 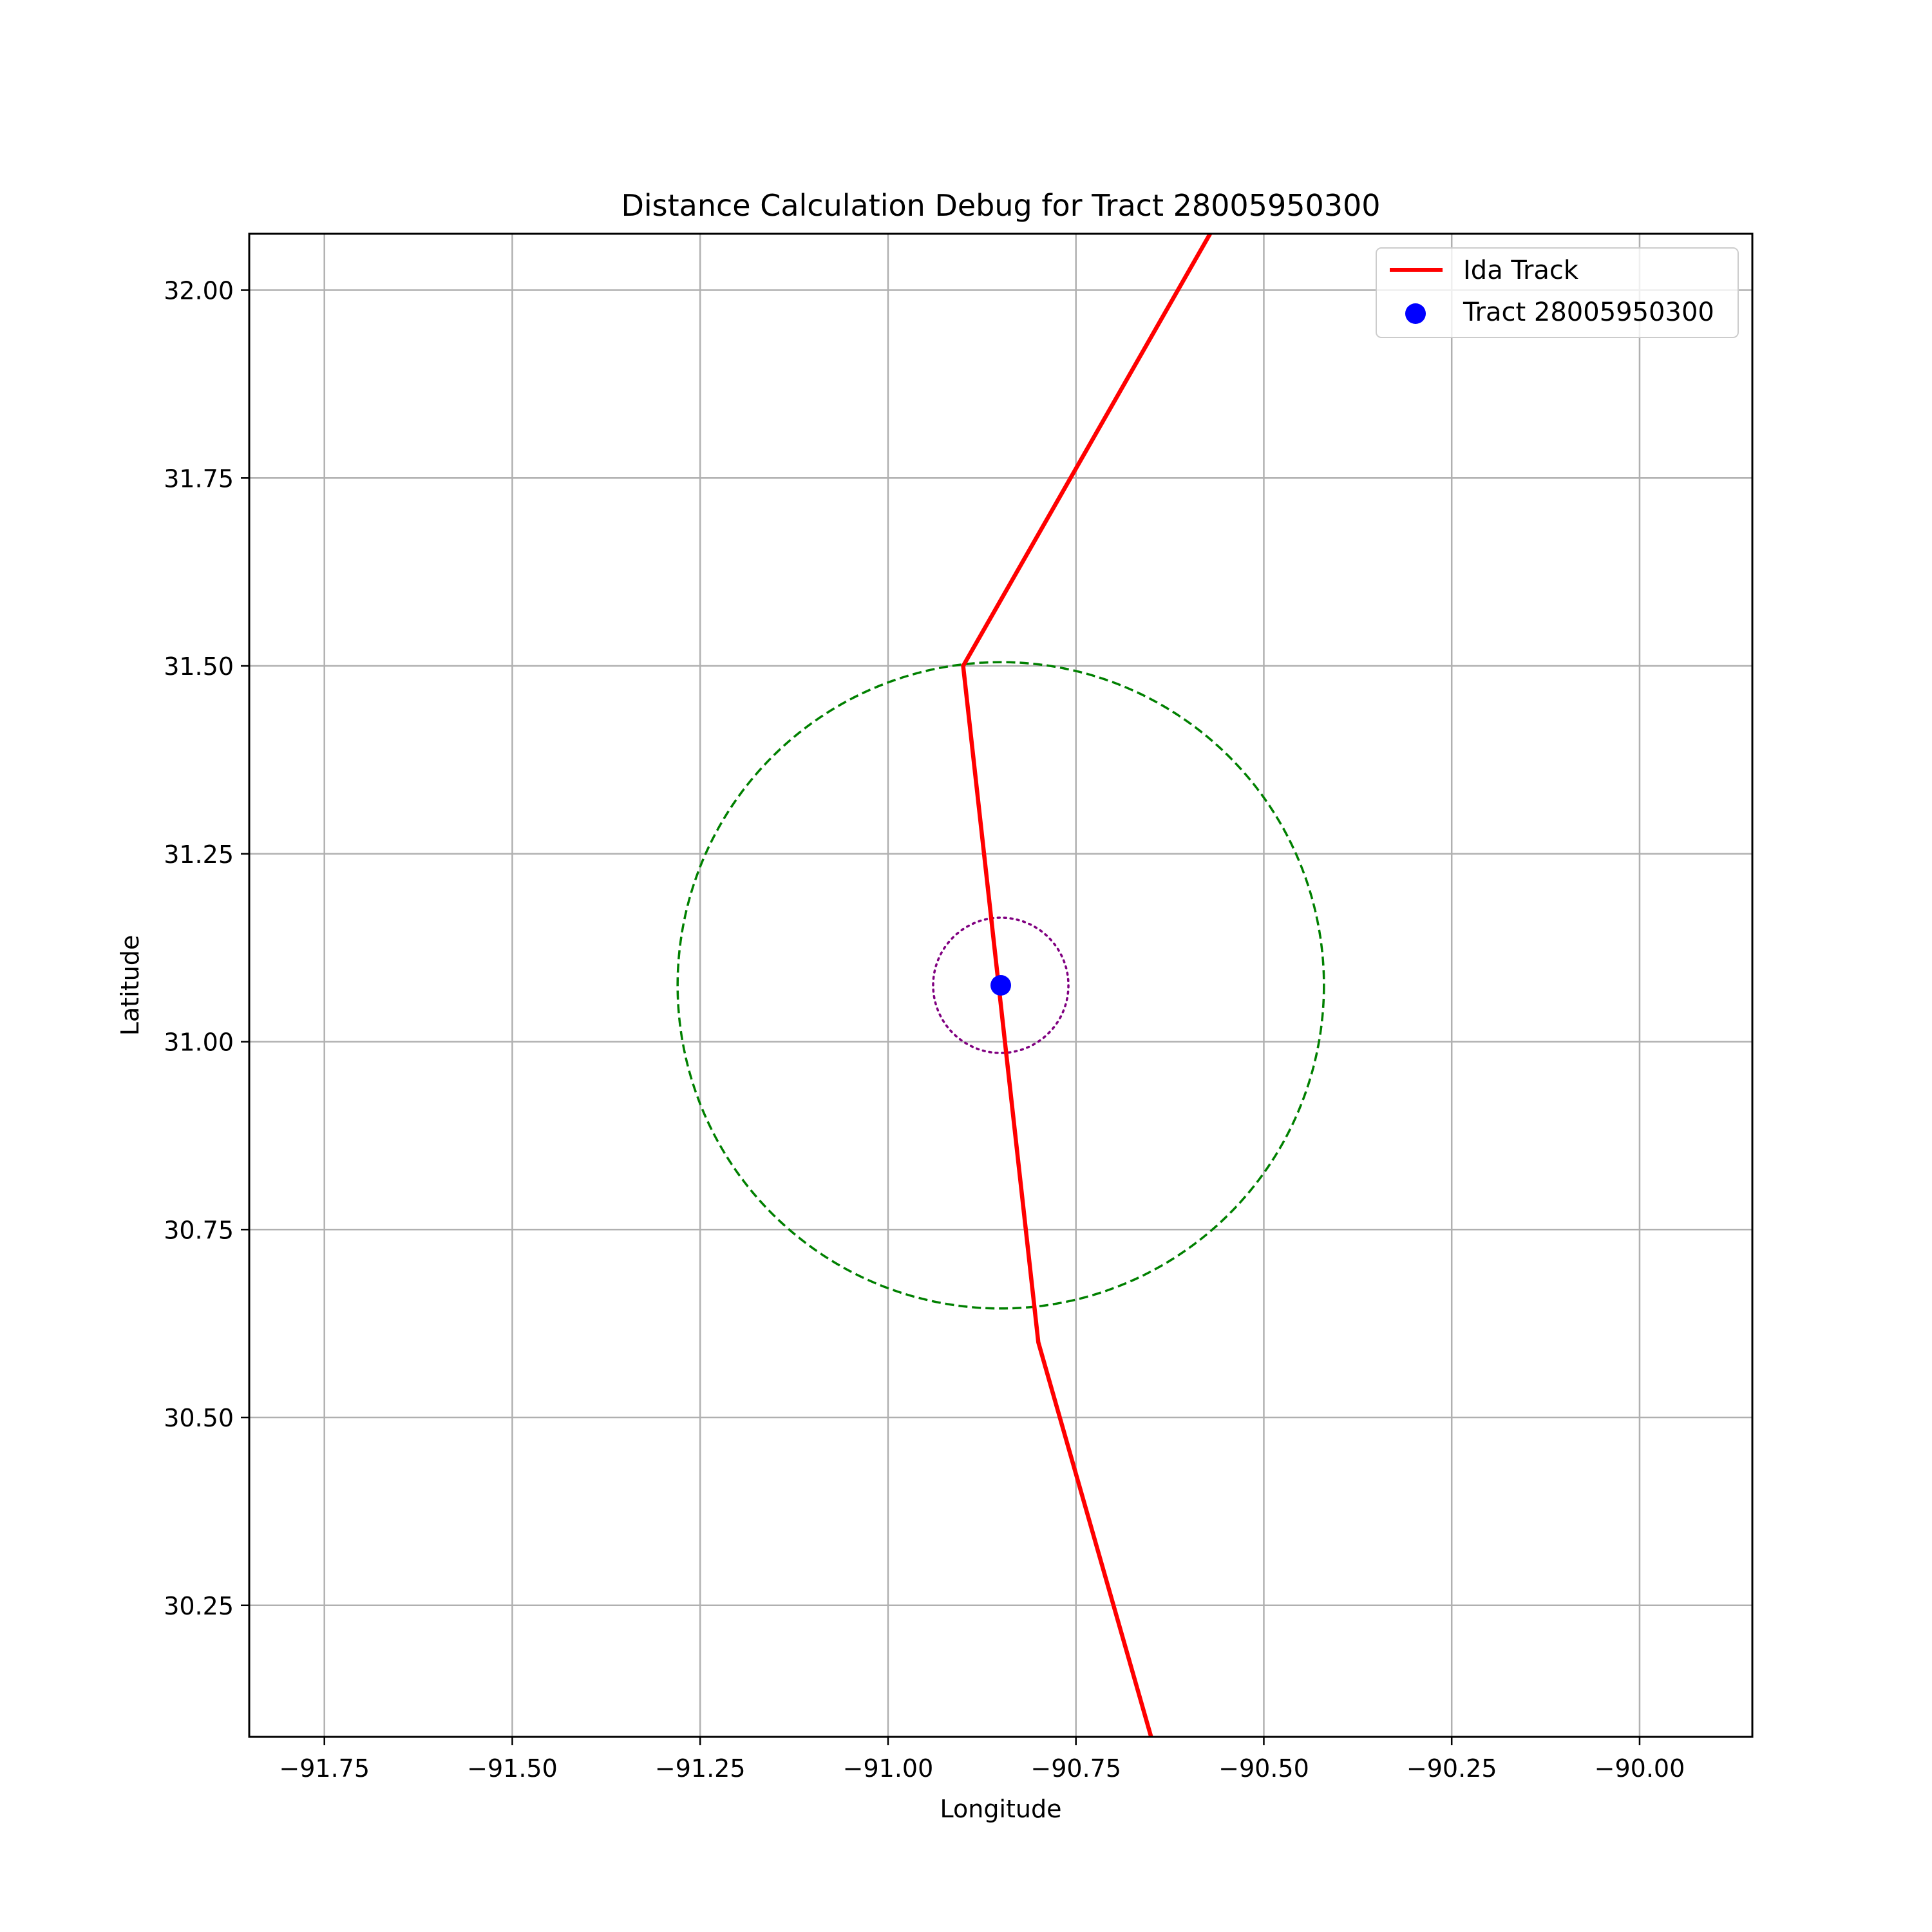 What do you see at coordinates (1075, 1768) in the screenshot?
I see `x-tick-label: −90.75` at bounding box center [1075, 1768].